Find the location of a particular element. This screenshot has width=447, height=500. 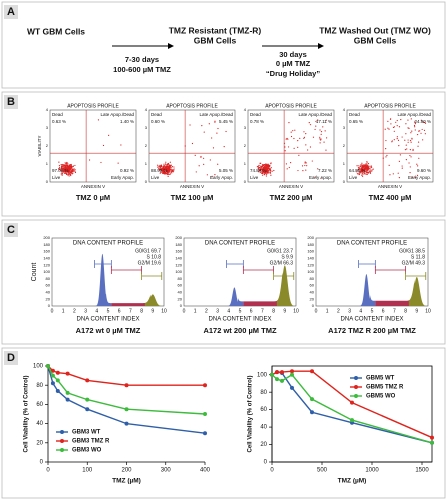

step-label: 7-30 days is located at coordinates (142, 59).